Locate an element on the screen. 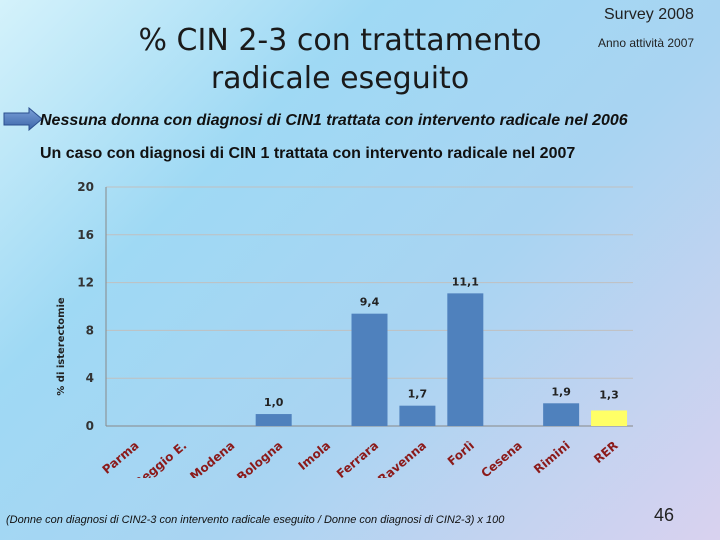 The width and height of the screenshot is (720, 540). y-tick-label: 4 is located at coordinates (90, 378).